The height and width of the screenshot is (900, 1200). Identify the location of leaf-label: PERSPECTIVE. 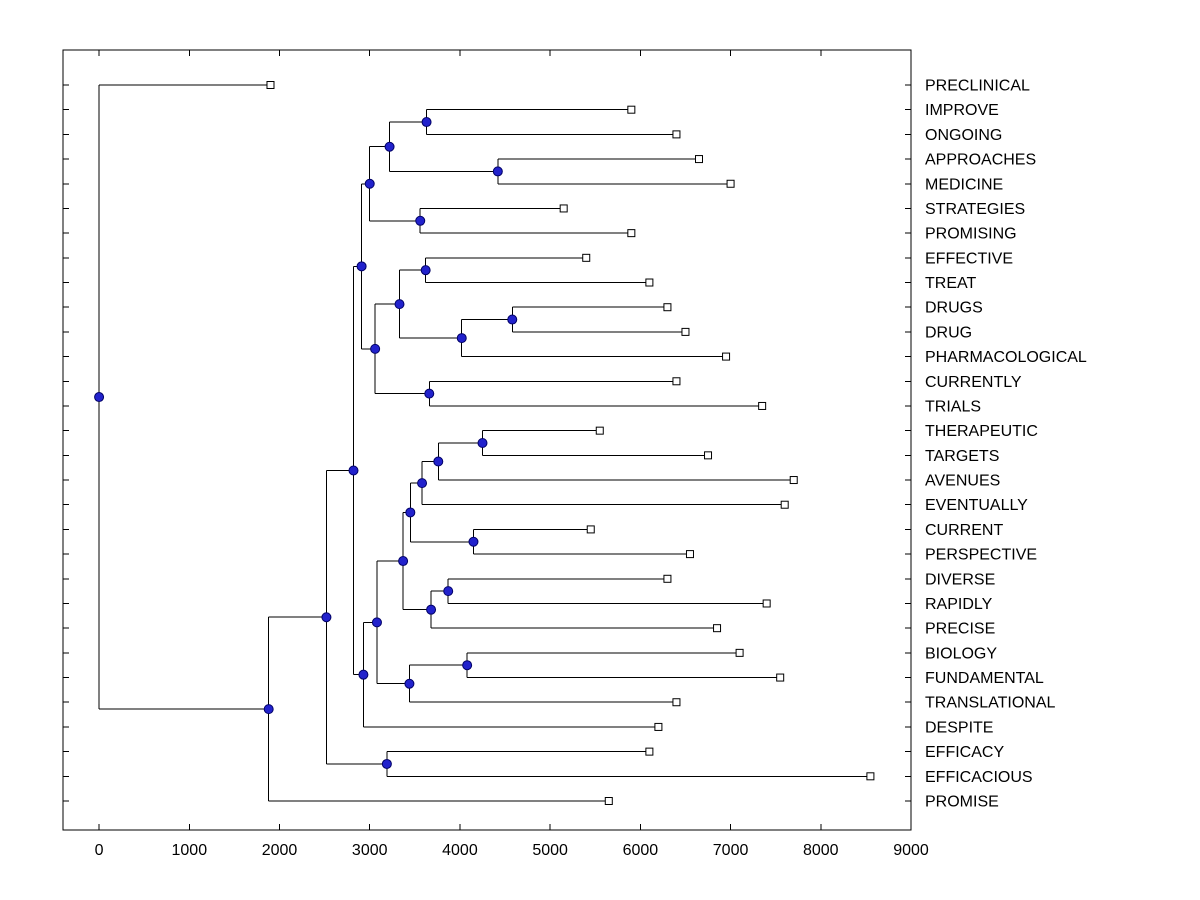
(981, 555).